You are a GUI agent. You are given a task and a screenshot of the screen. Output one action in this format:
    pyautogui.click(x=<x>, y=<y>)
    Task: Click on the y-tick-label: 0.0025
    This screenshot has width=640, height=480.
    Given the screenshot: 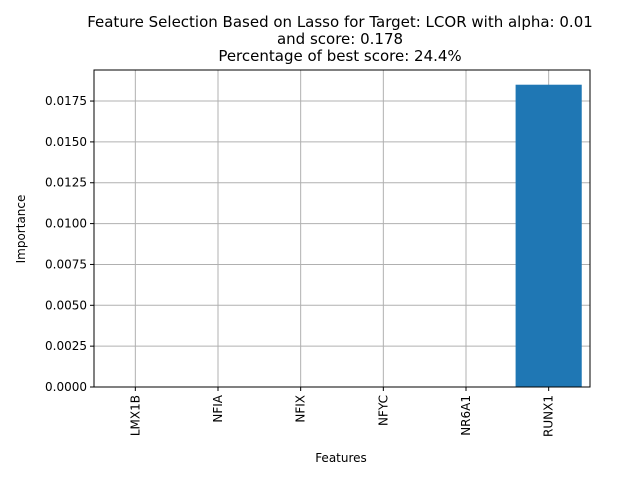 What is the action you would take?
    pyautogui.click(x=66, y=346)
    